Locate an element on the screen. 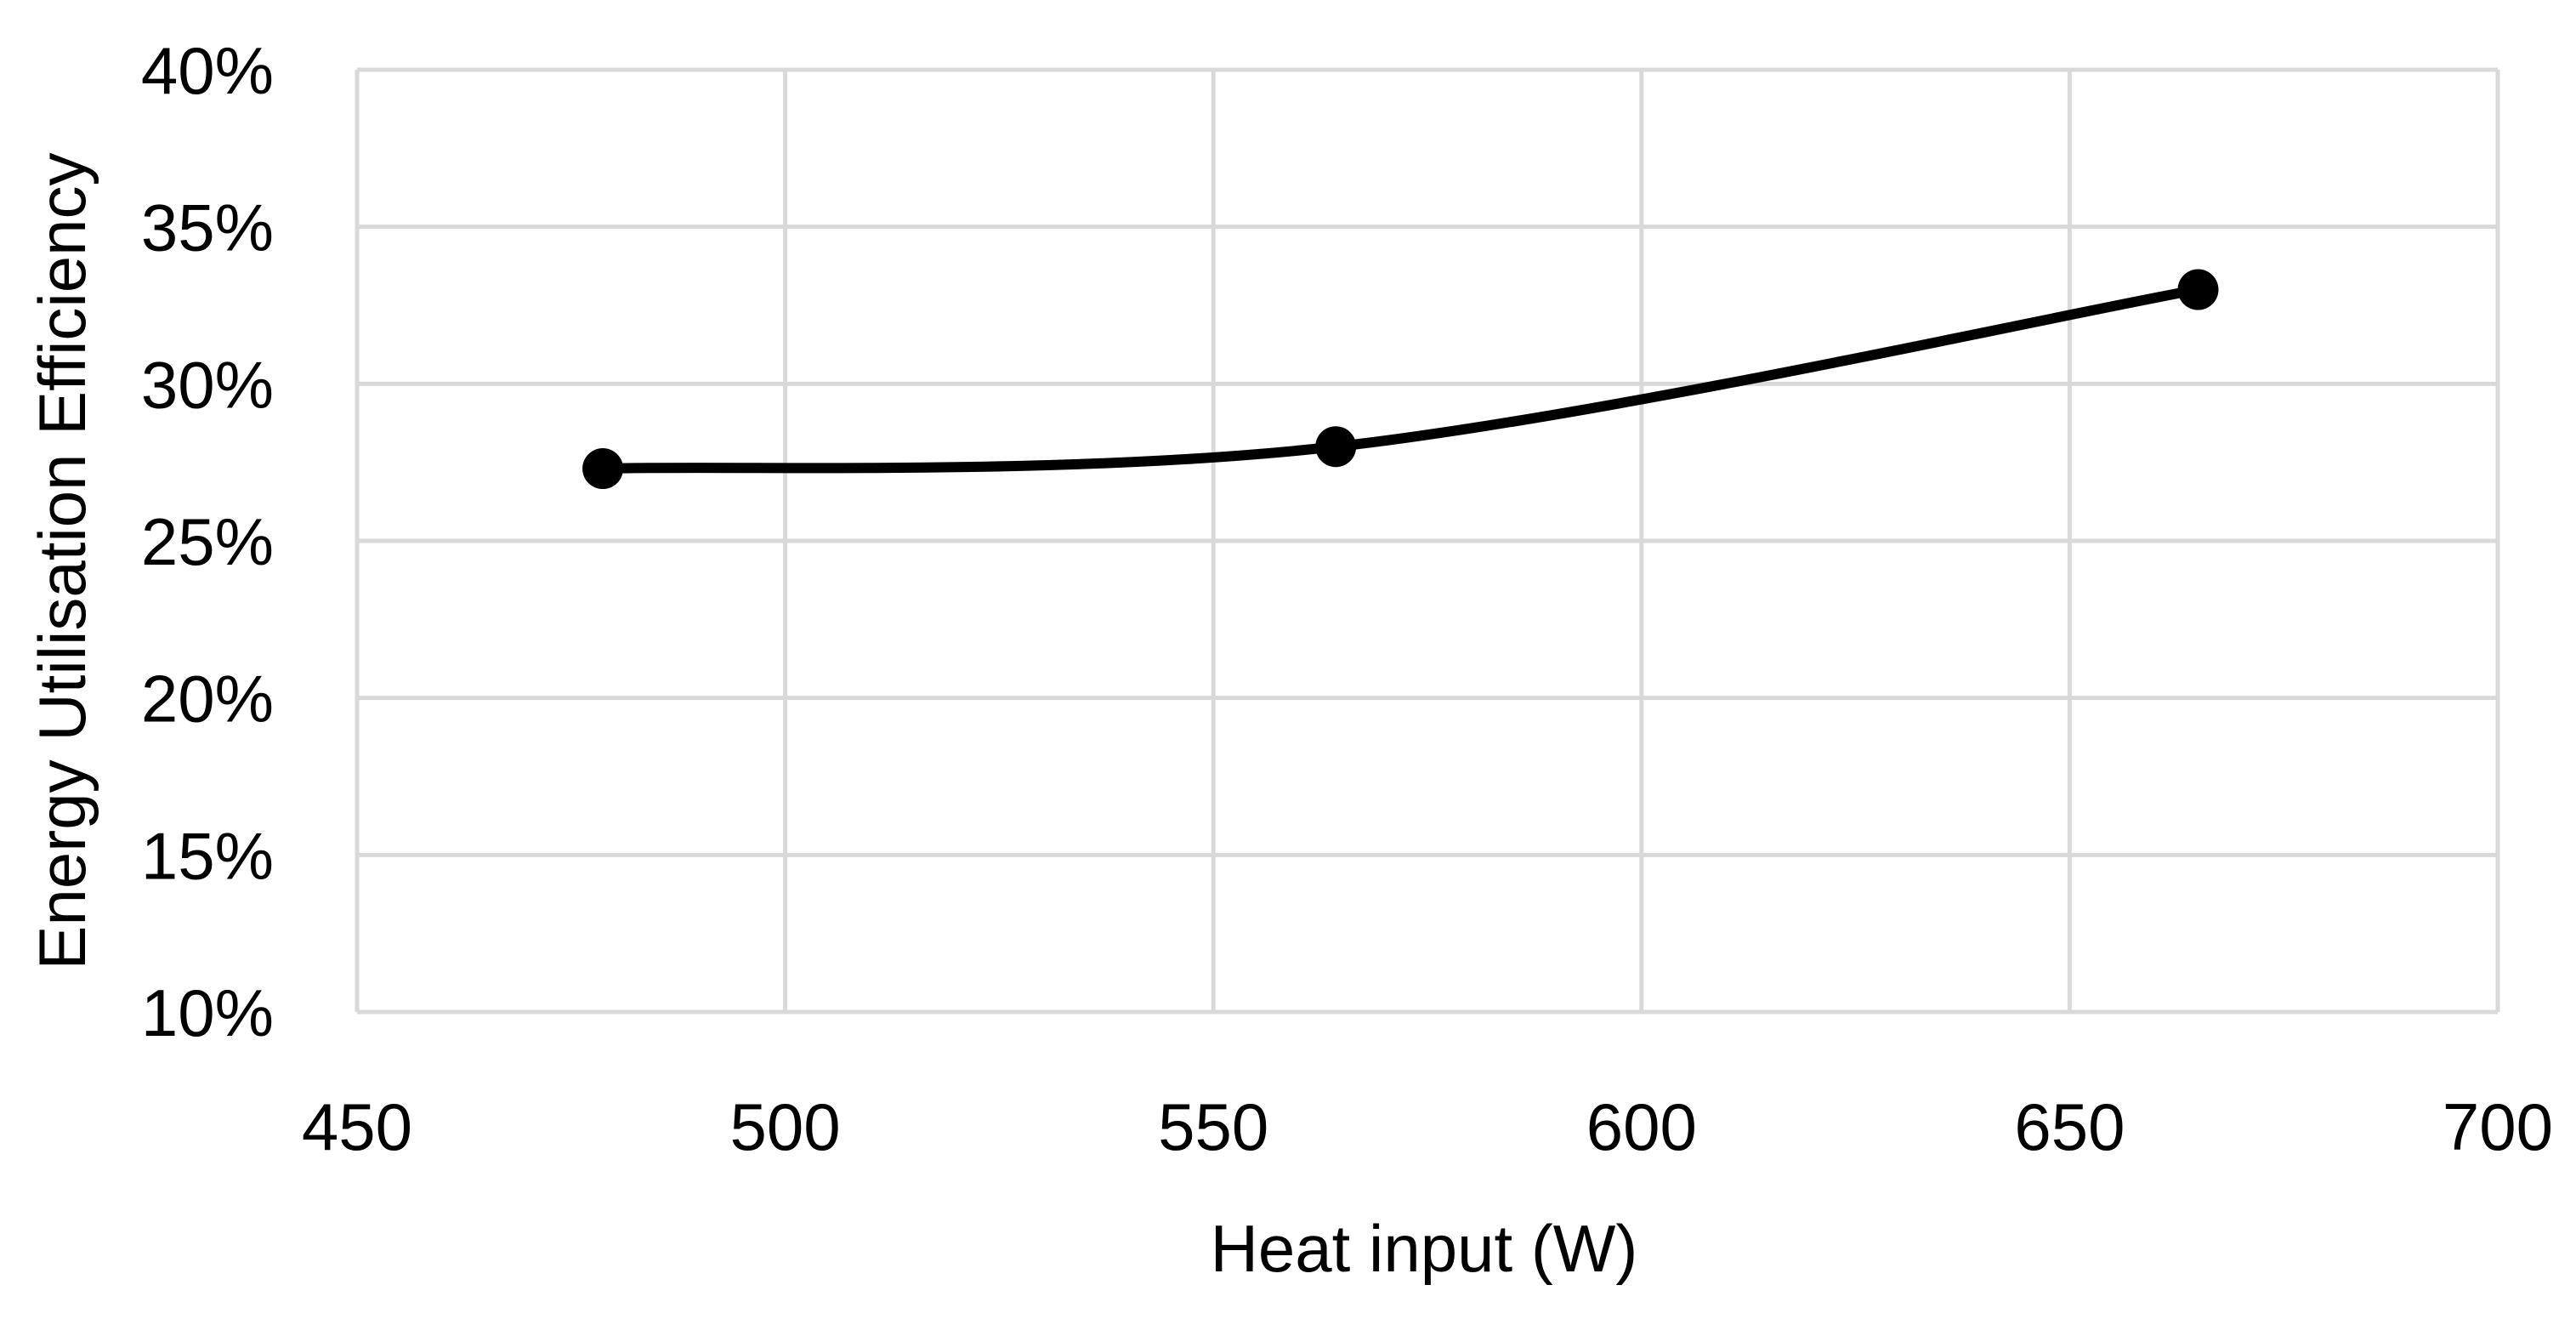 This screenshot has width=2576, height=1319. x-tick-label: 450 is located at coordinates (357, 1126).